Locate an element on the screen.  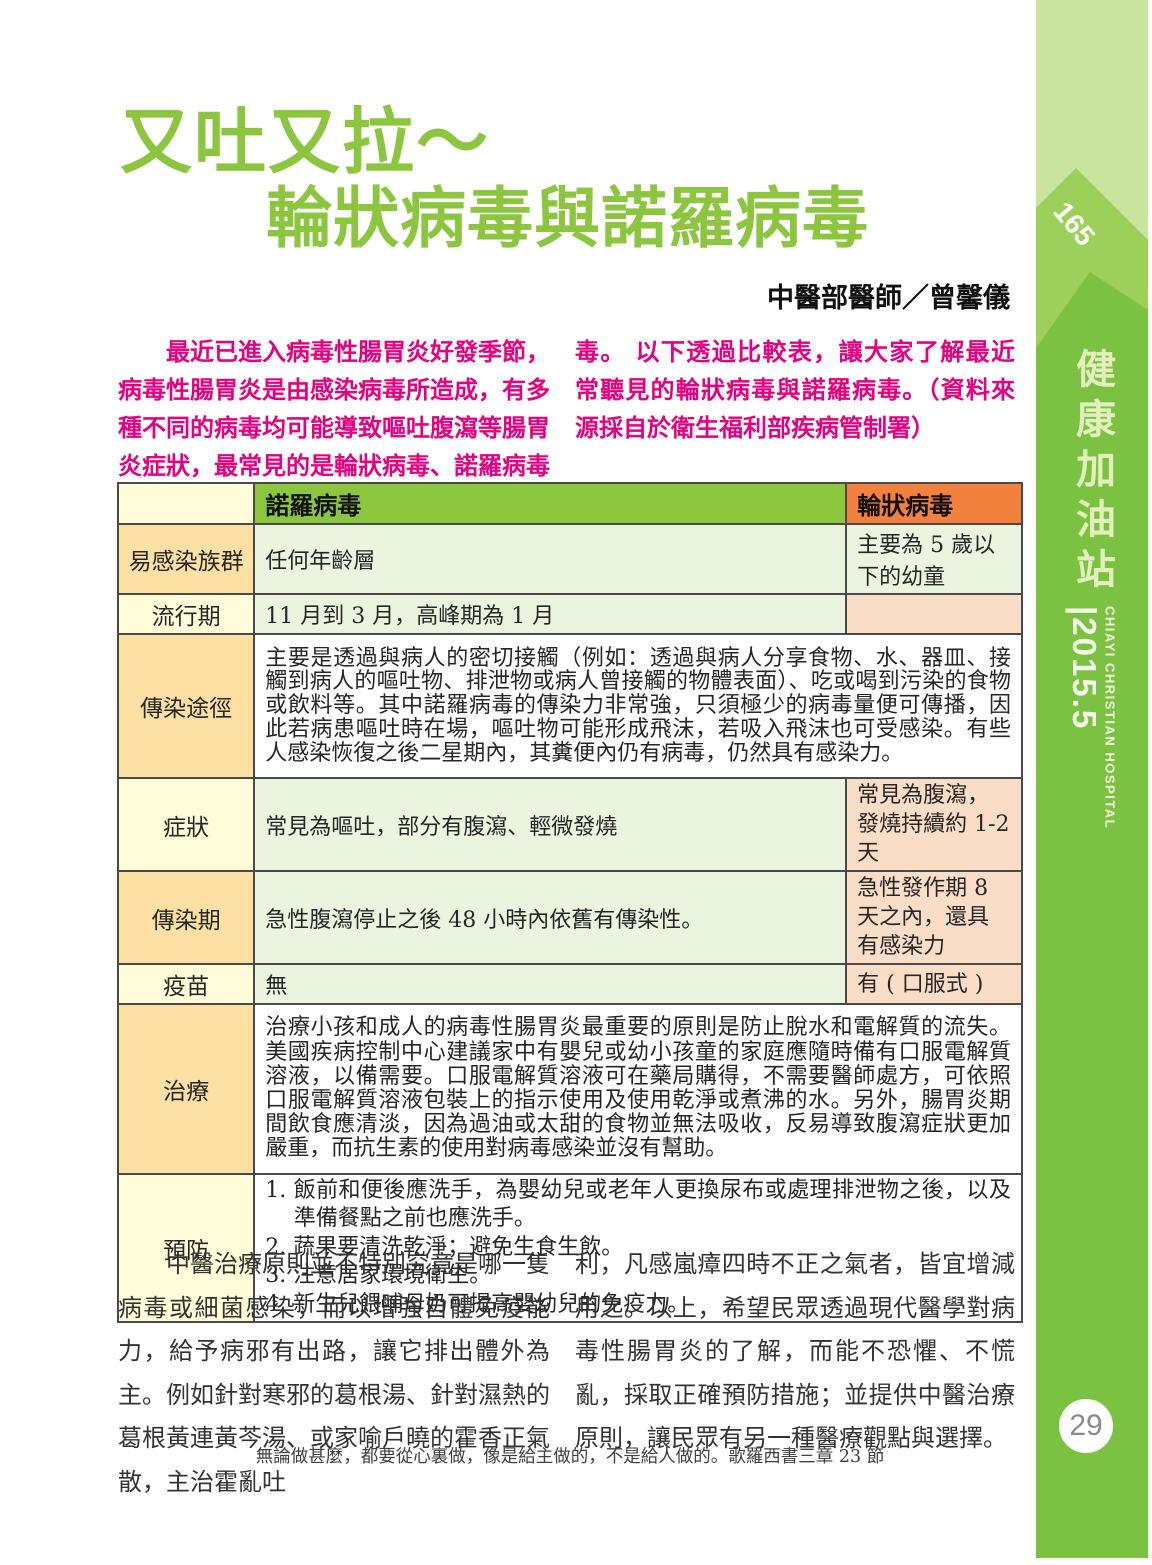
table-row: 易感染族群 任何年齡層 主要為 5 歲以下的幼童 is located at coordinates (569, 559).